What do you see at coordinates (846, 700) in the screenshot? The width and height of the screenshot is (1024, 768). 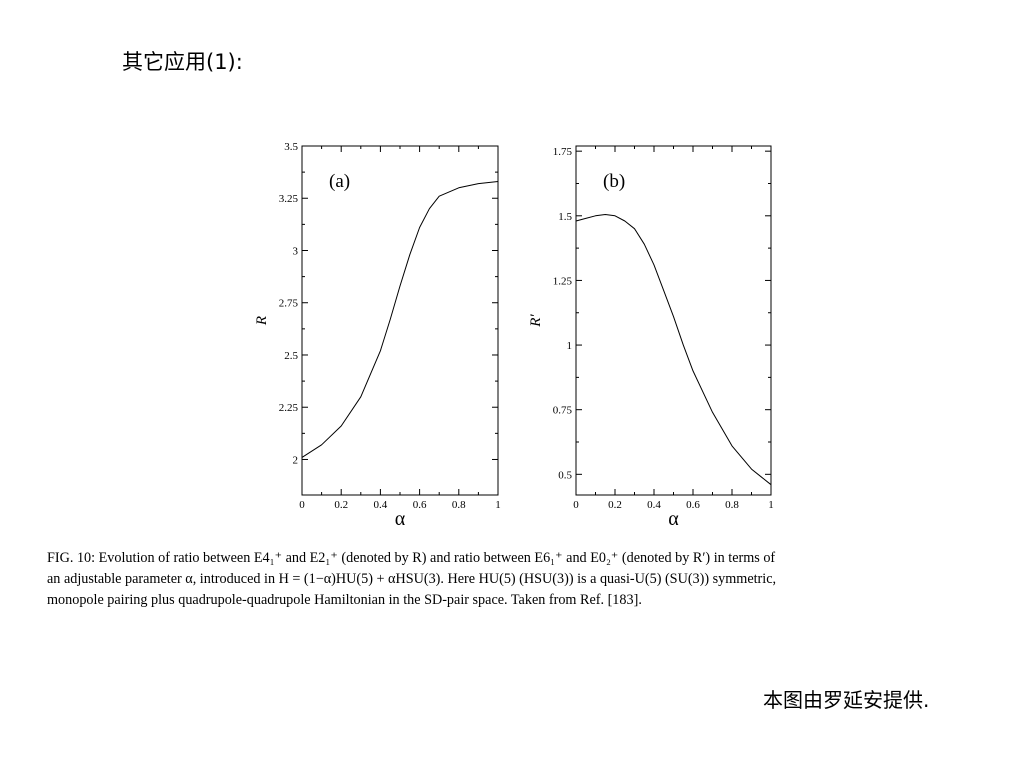 I see `credit-note: 本图由罗延安提供.` at bounding box center [846, 700].